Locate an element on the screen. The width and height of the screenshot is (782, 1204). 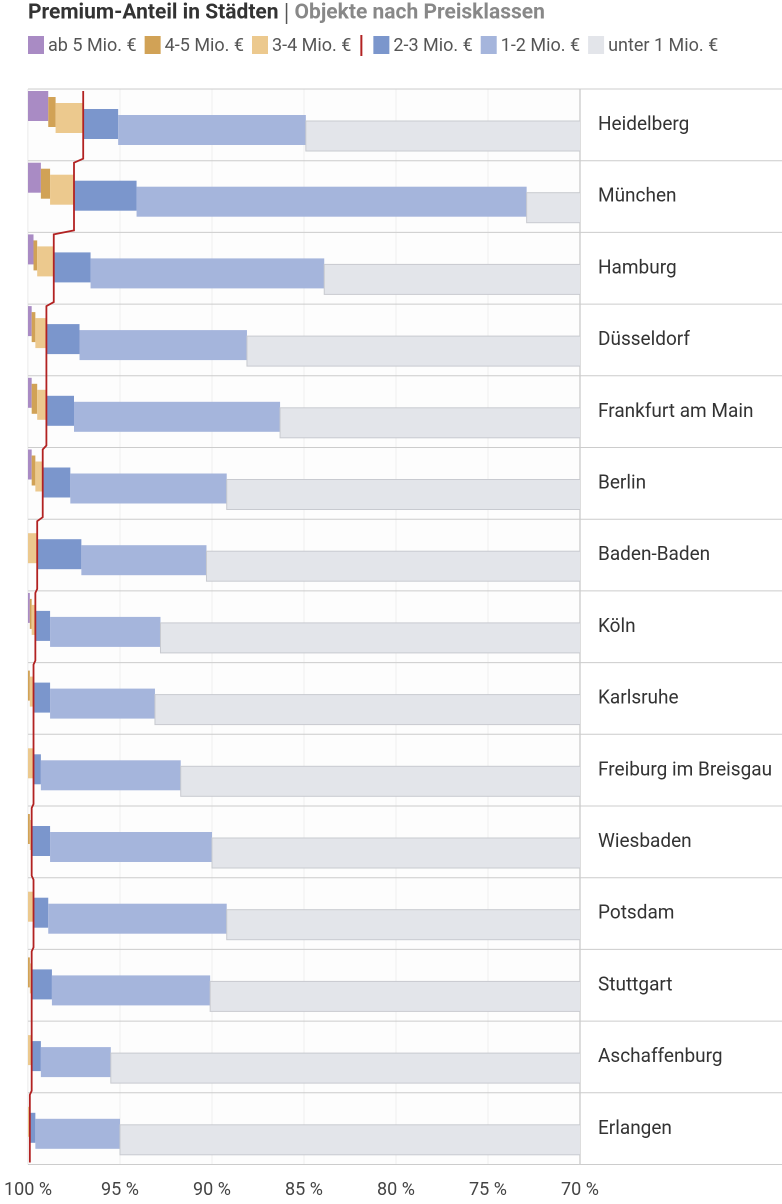
x-tick-label: 95 % is located at coordinates (120, 1189).